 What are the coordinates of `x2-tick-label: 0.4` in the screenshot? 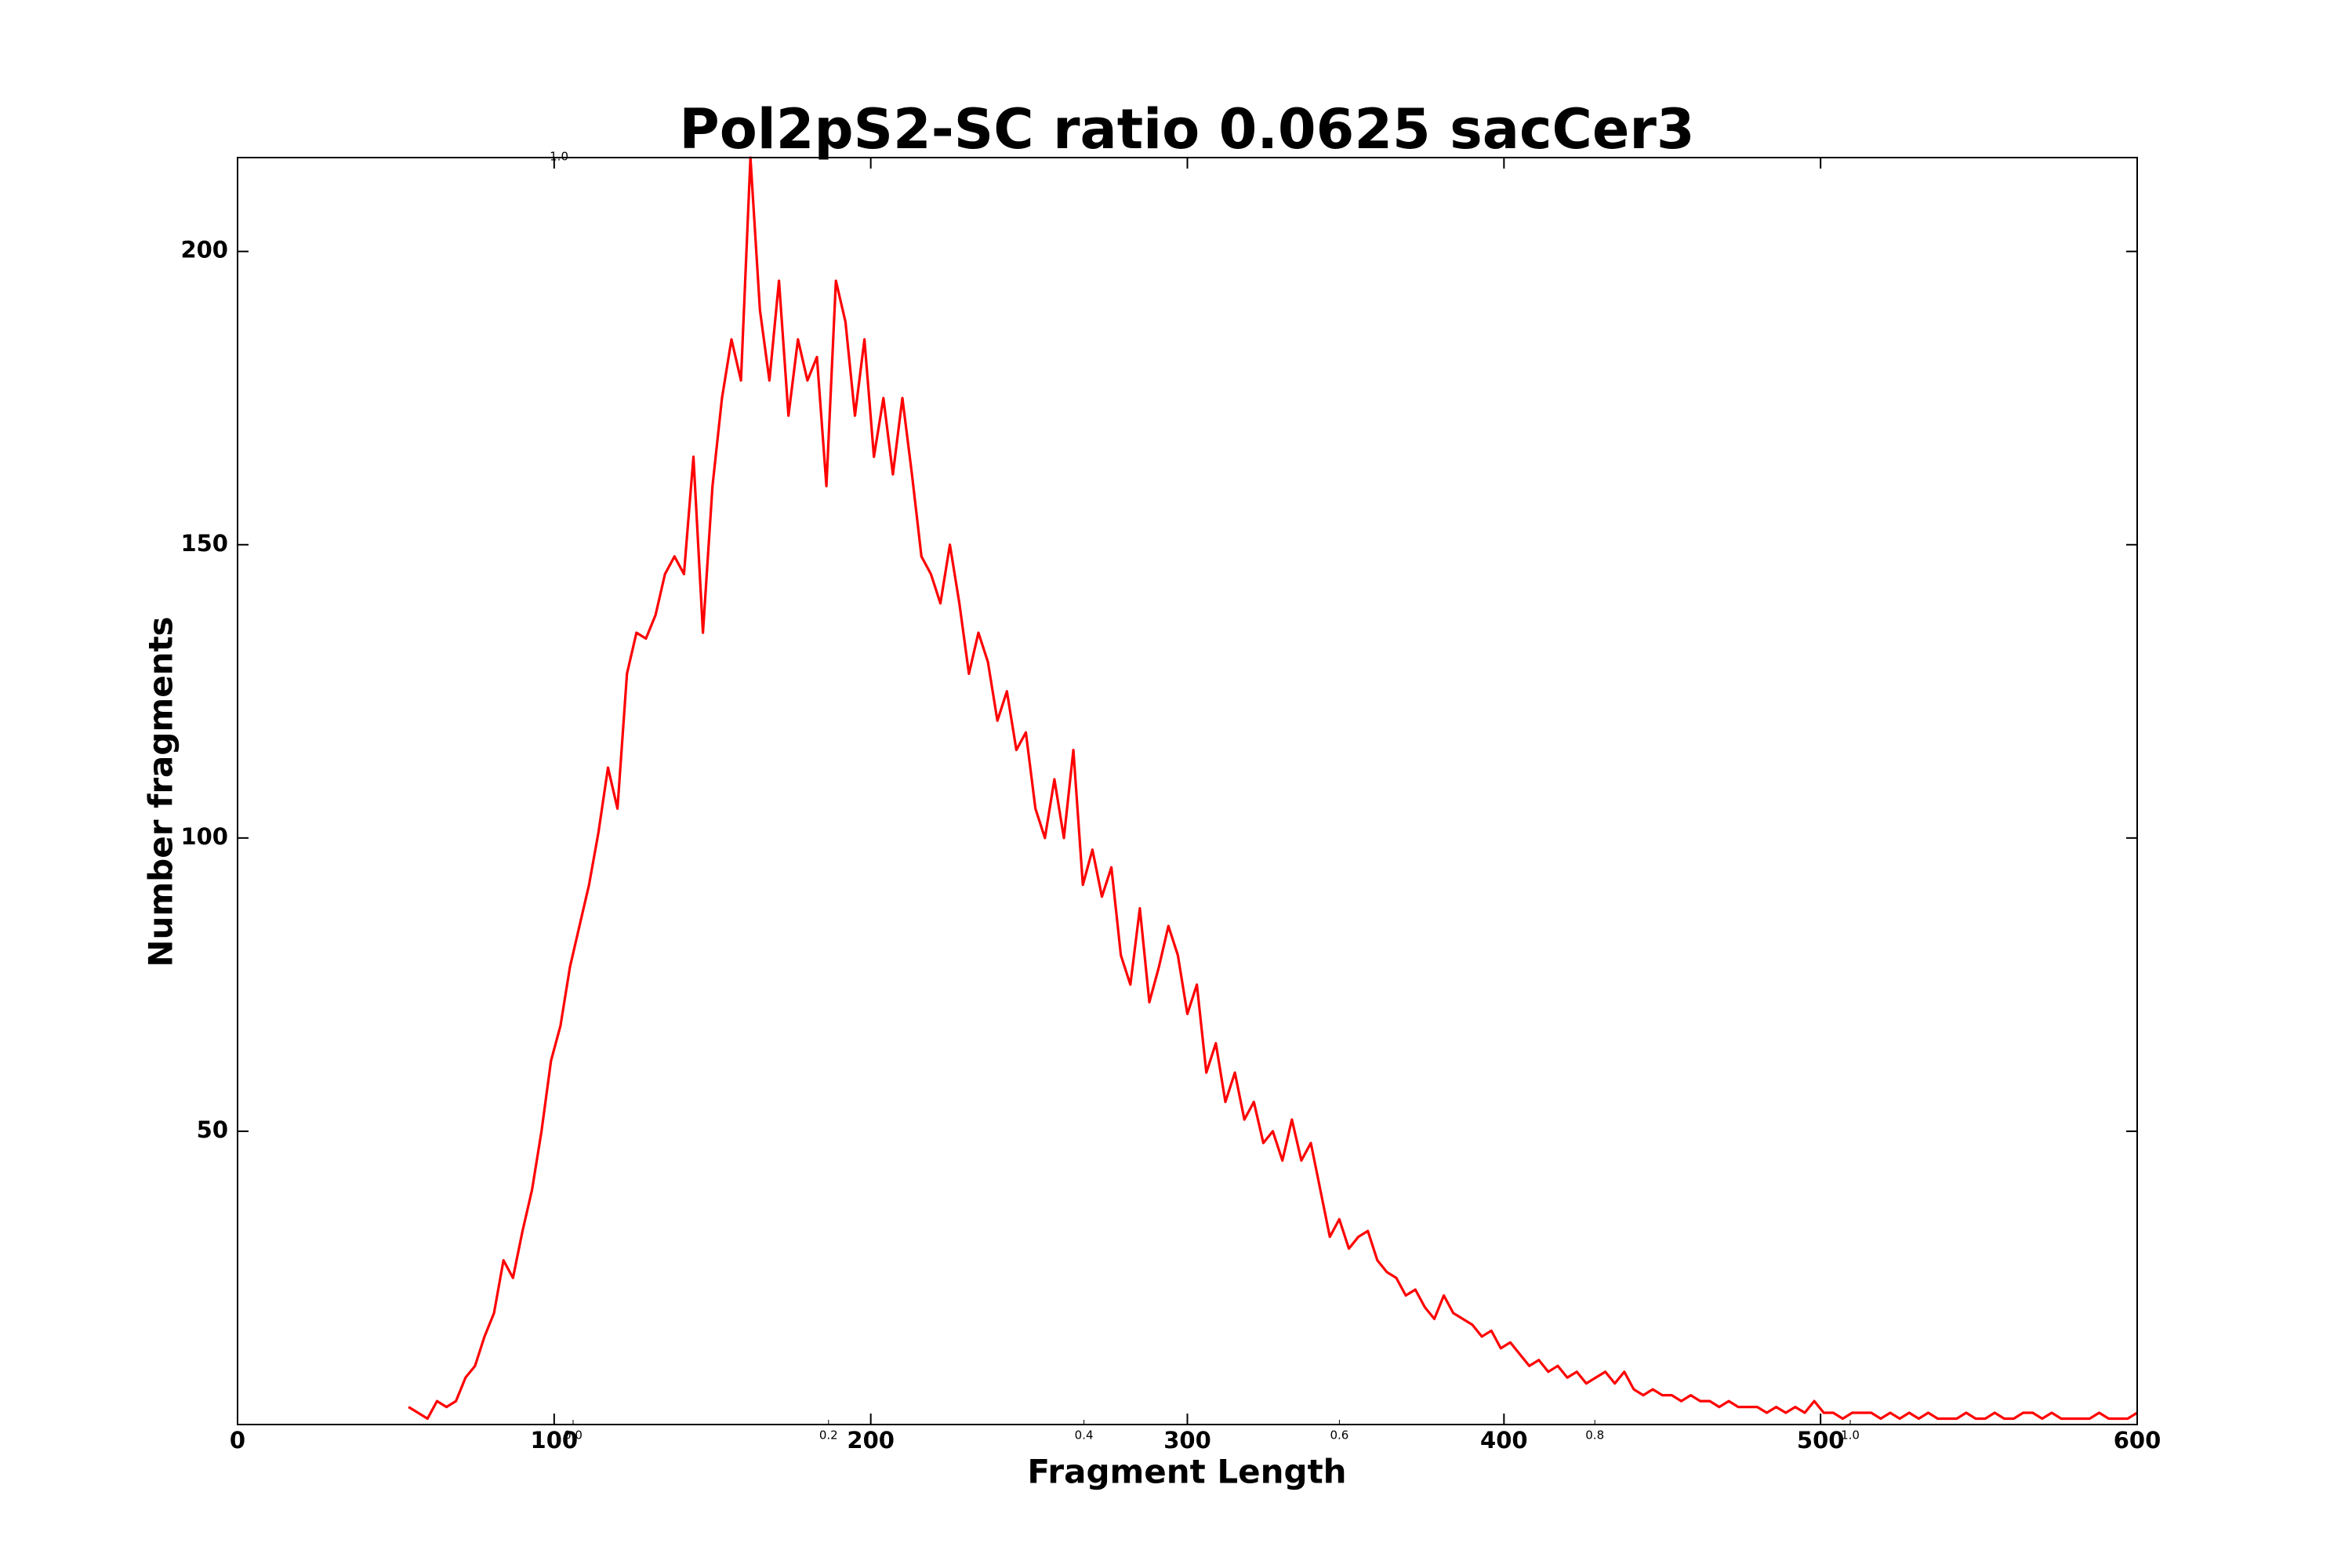 It's located at (1084, 1435).